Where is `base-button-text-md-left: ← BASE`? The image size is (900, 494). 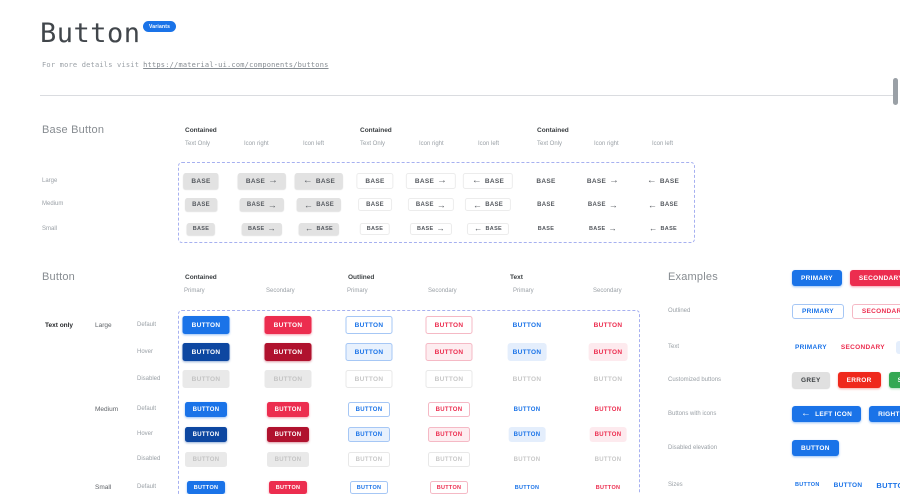 base-button-text-md-left: ← BASE is located at coordinates (663, 204).